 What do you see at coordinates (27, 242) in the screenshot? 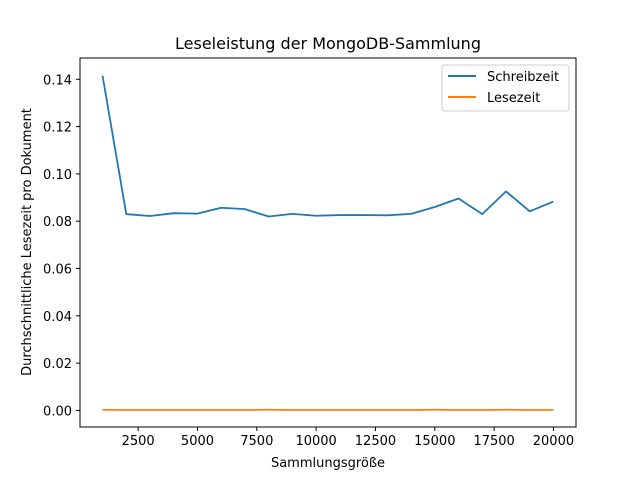
I see `y-axis-title: Durchschnittliche Lesezeit pro Dokument` at bounding box center [27, 242].